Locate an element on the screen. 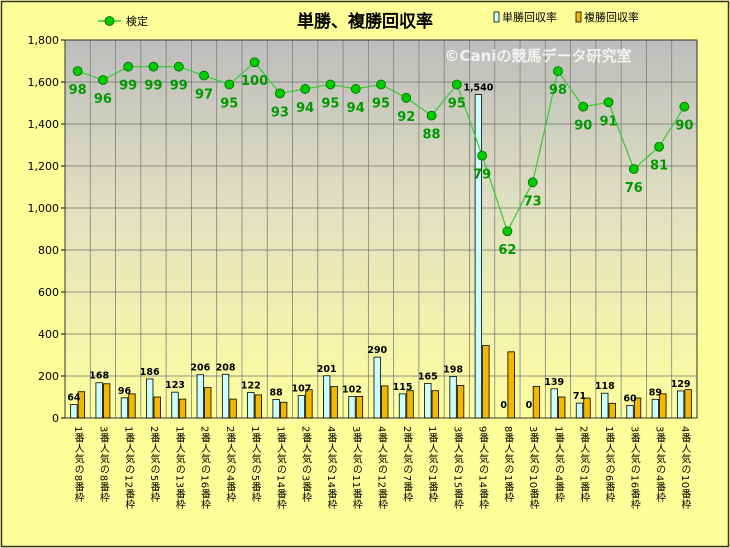  bar-data-label: 96 is located at coordinates (125, 391).